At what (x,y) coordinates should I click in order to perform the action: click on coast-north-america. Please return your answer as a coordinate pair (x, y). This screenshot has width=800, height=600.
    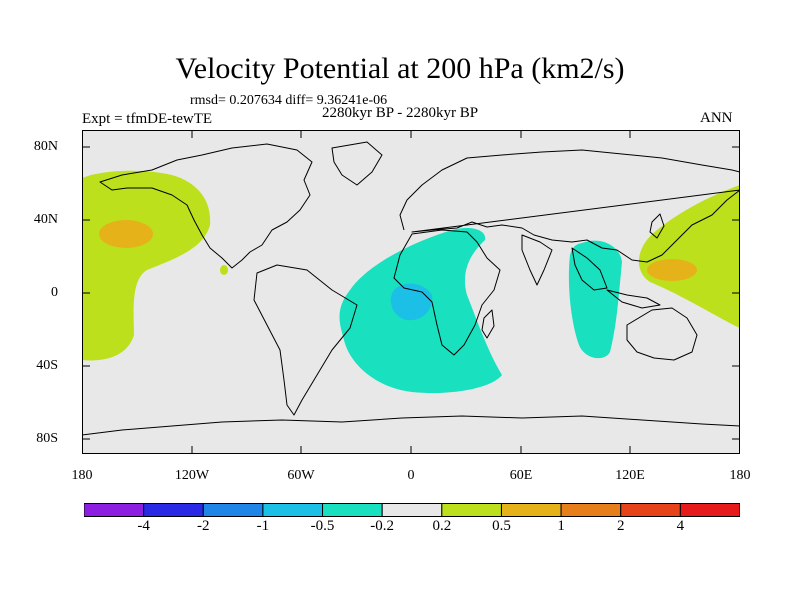
    Looking at the image, I should click on (206, 206).